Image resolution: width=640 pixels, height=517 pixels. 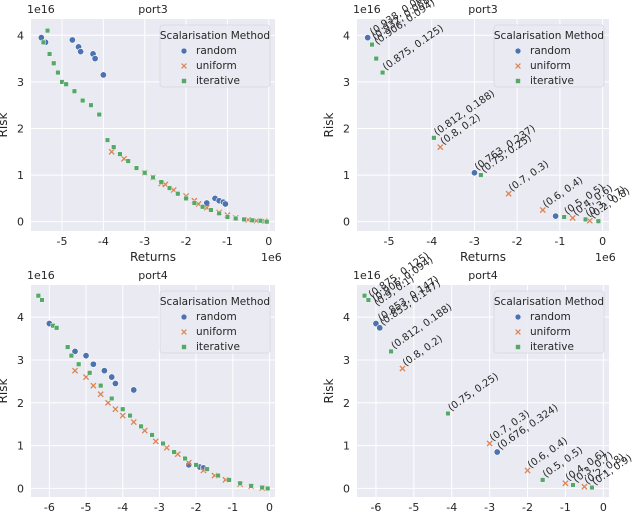 What do you see at coordinates (20, 317) in the screenshot?
I see `y-tick-label: 4` at bounding box center [20, 317].